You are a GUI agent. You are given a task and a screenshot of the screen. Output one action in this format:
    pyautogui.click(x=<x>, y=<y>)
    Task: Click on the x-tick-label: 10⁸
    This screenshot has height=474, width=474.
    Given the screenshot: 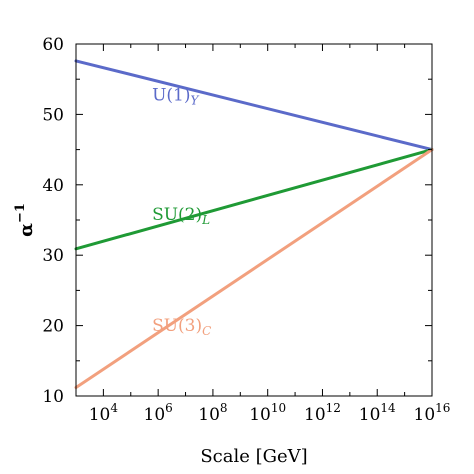 What is the action you would take?
    pyautogui.click(x=212, y=413)
    